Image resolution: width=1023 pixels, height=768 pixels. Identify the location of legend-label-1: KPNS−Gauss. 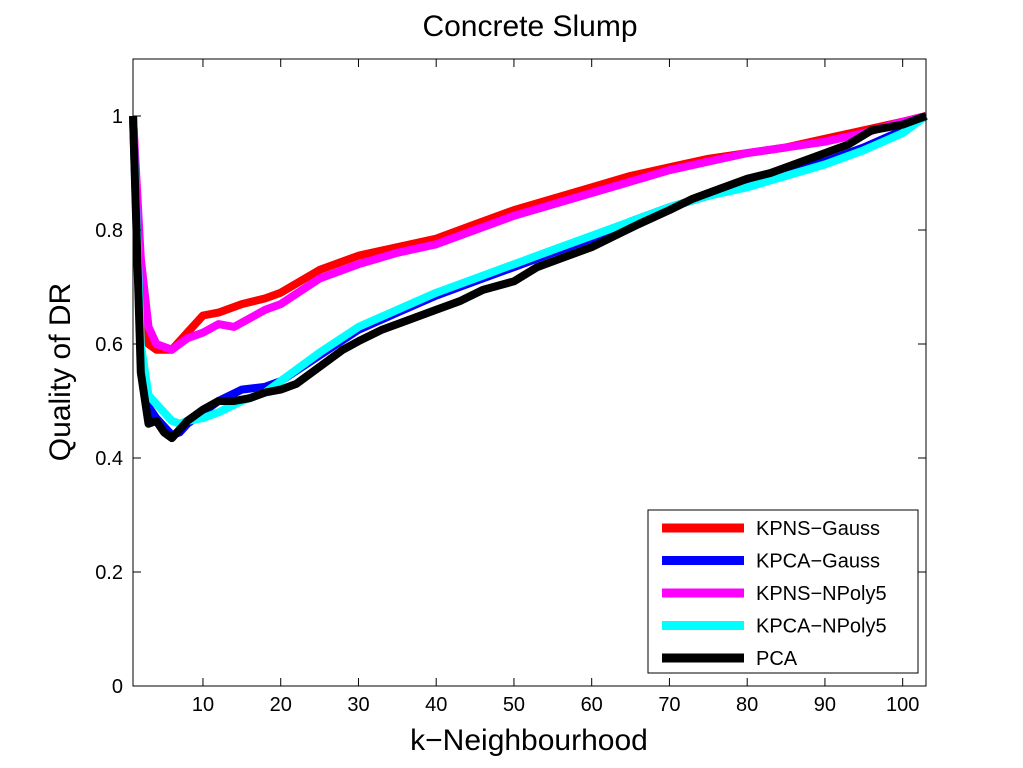
(818, 529).